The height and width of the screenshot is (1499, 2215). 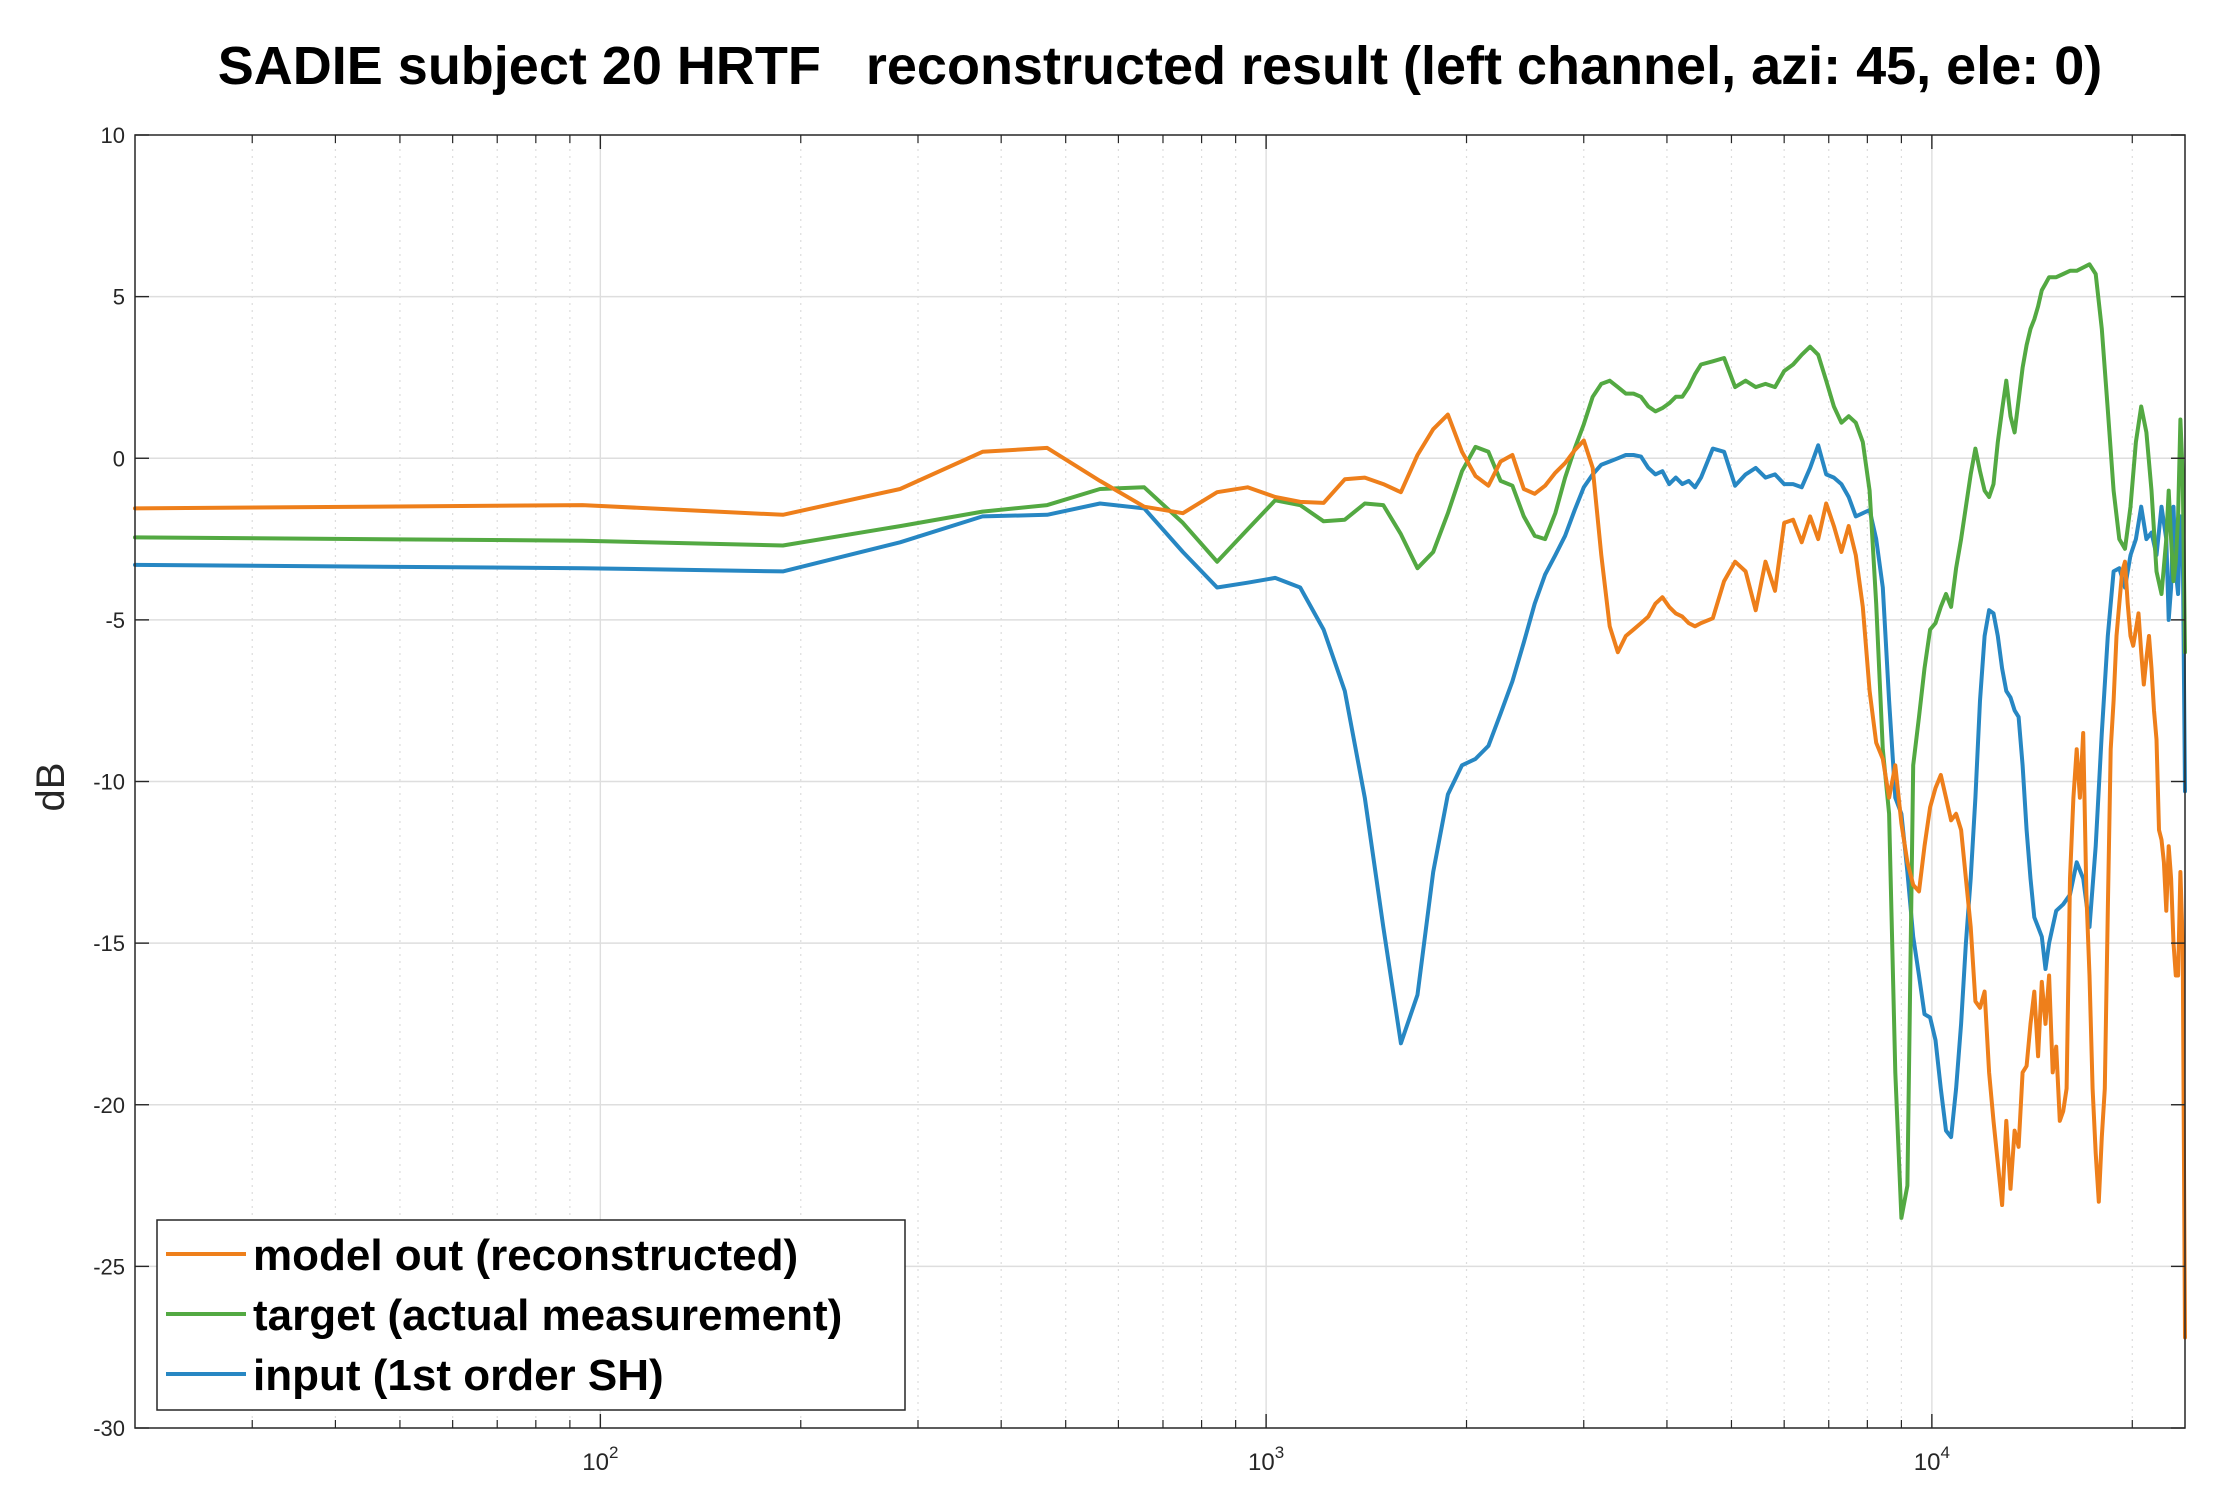 I want to click on y-tick-label: -25, so click(x=109, y=1266).